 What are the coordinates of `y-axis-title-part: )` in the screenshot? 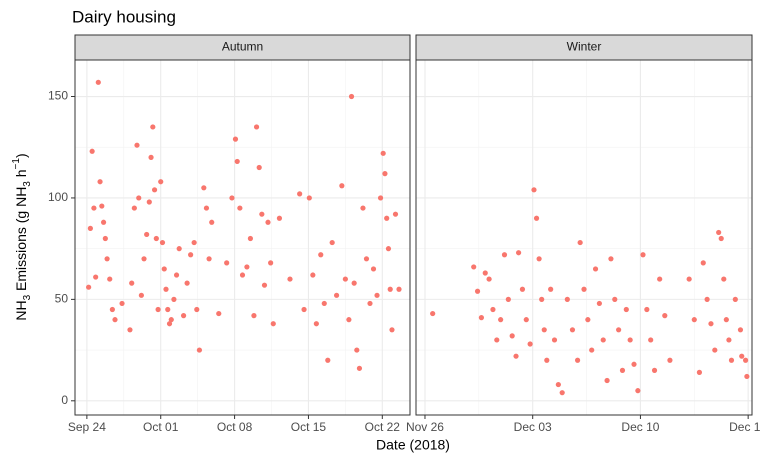 It's located at (21, 155).